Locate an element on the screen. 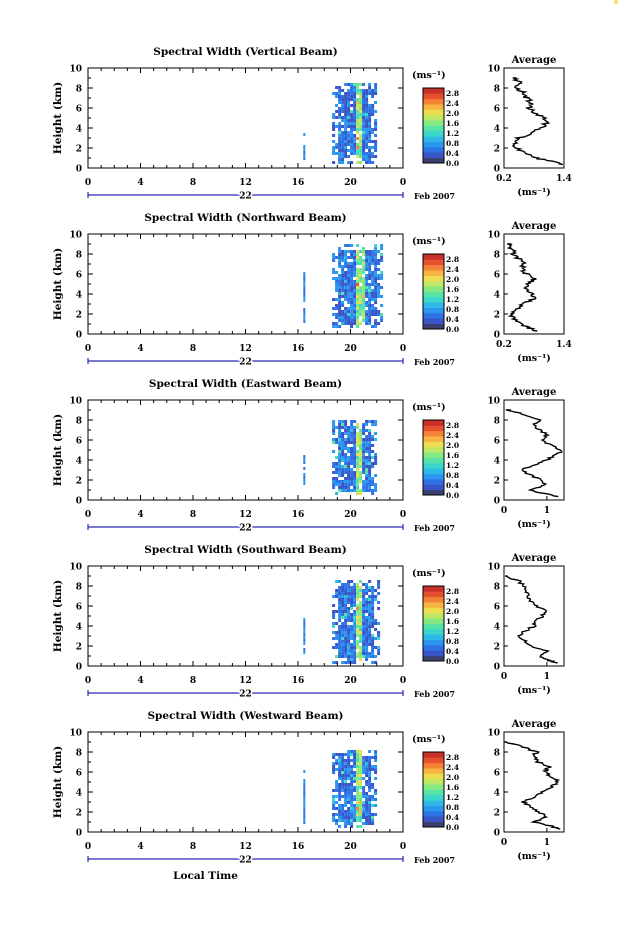  colorbar-tick-label: 0.8 is located at coordinates (452, 807).